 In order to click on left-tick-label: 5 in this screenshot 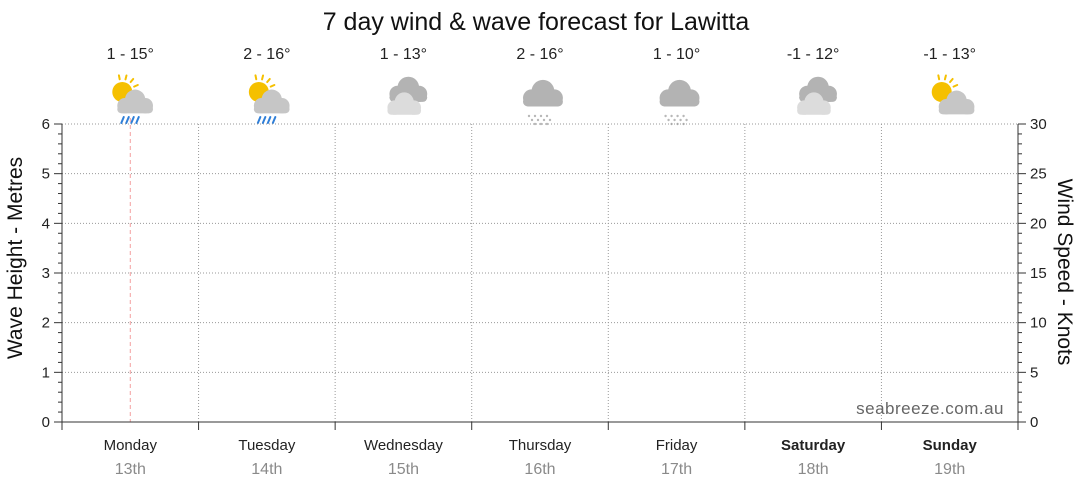, I will do `click(46, 174)`.